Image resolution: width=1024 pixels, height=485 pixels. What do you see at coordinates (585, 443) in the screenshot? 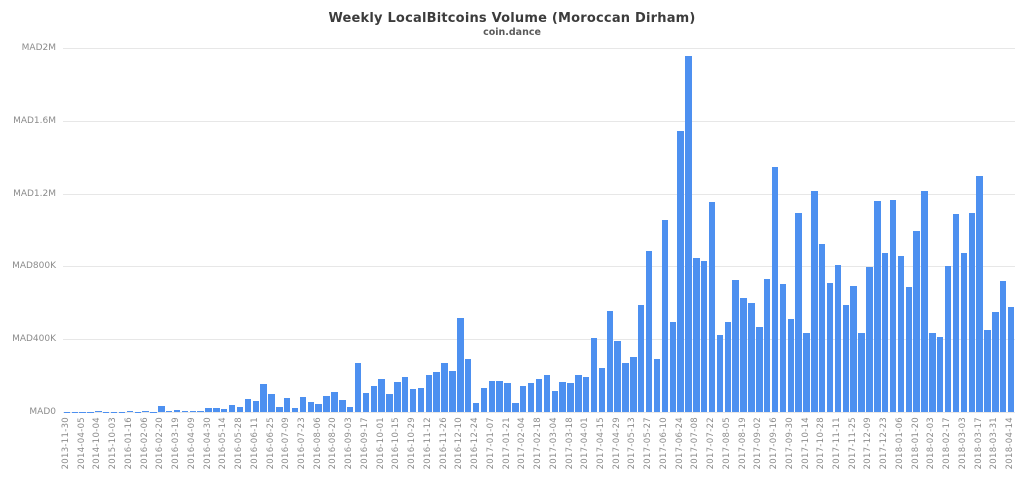
I see `x-tick-label: 2017-04-01` at bounding box center [585, 443].